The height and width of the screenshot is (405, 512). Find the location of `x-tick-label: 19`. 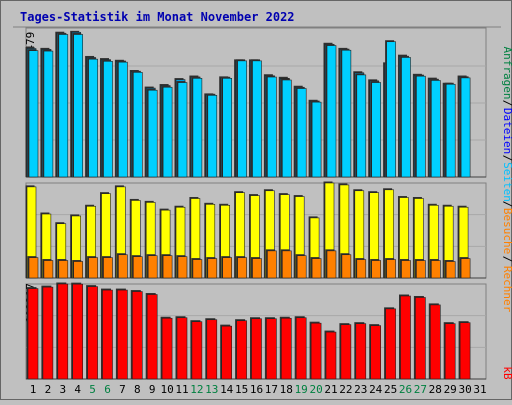

x-tick-label: 19 is located at coordinates (301, 389).